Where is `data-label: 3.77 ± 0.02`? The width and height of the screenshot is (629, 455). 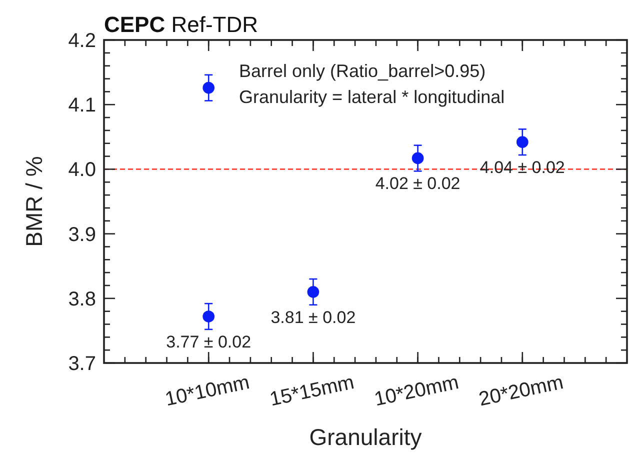
data-label: 3.77 ± 0.02 is located at coordinates (209, 342).